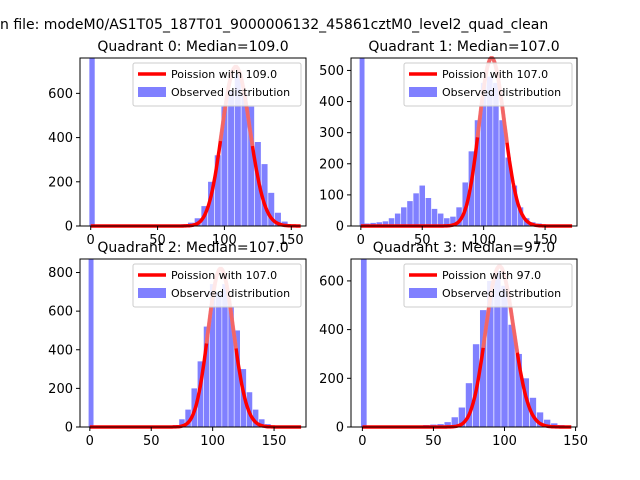 The height and width of the screenshot is (480, 640). Describe the element at coordinates (464, 248) in the screenshot. I see `quadrant-title: Quadrant 3: Median=97.0` at that location.